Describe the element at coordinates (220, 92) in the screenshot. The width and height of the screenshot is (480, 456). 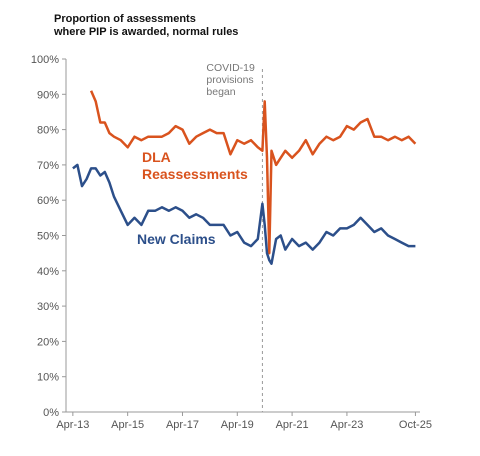
I see `annotation-text: began` at that location.